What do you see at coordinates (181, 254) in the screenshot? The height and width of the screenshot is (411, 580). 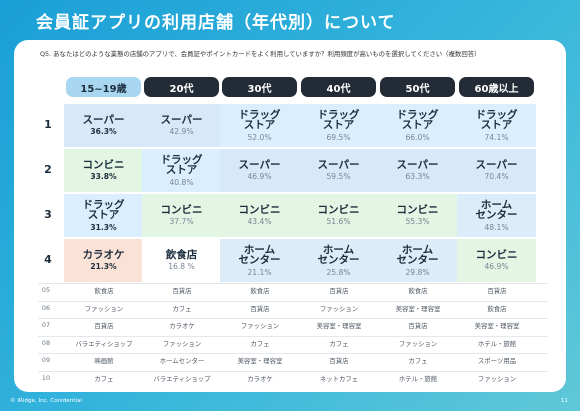 I see `store-type-name: 飲食店` at bounding box center [181, 254].